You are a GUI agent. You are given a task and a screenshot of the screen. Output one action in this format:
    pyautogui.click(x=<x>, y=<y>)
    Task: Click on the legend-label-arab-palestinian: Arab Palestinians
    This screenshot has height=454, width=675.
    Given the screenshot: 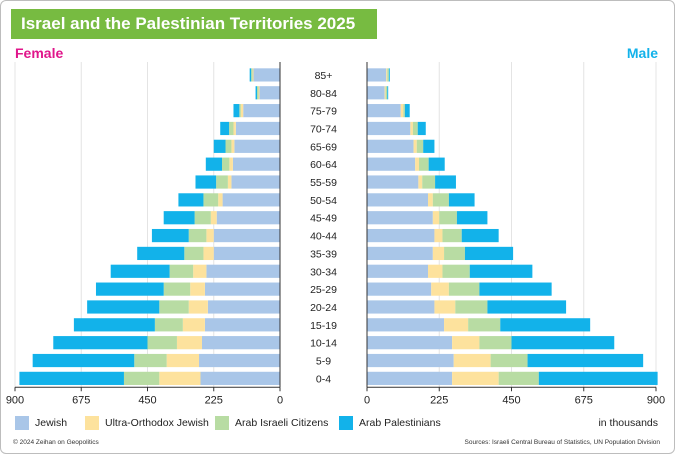 What is the action you would take?
    pyautogui.click(x=400, y=423)
    